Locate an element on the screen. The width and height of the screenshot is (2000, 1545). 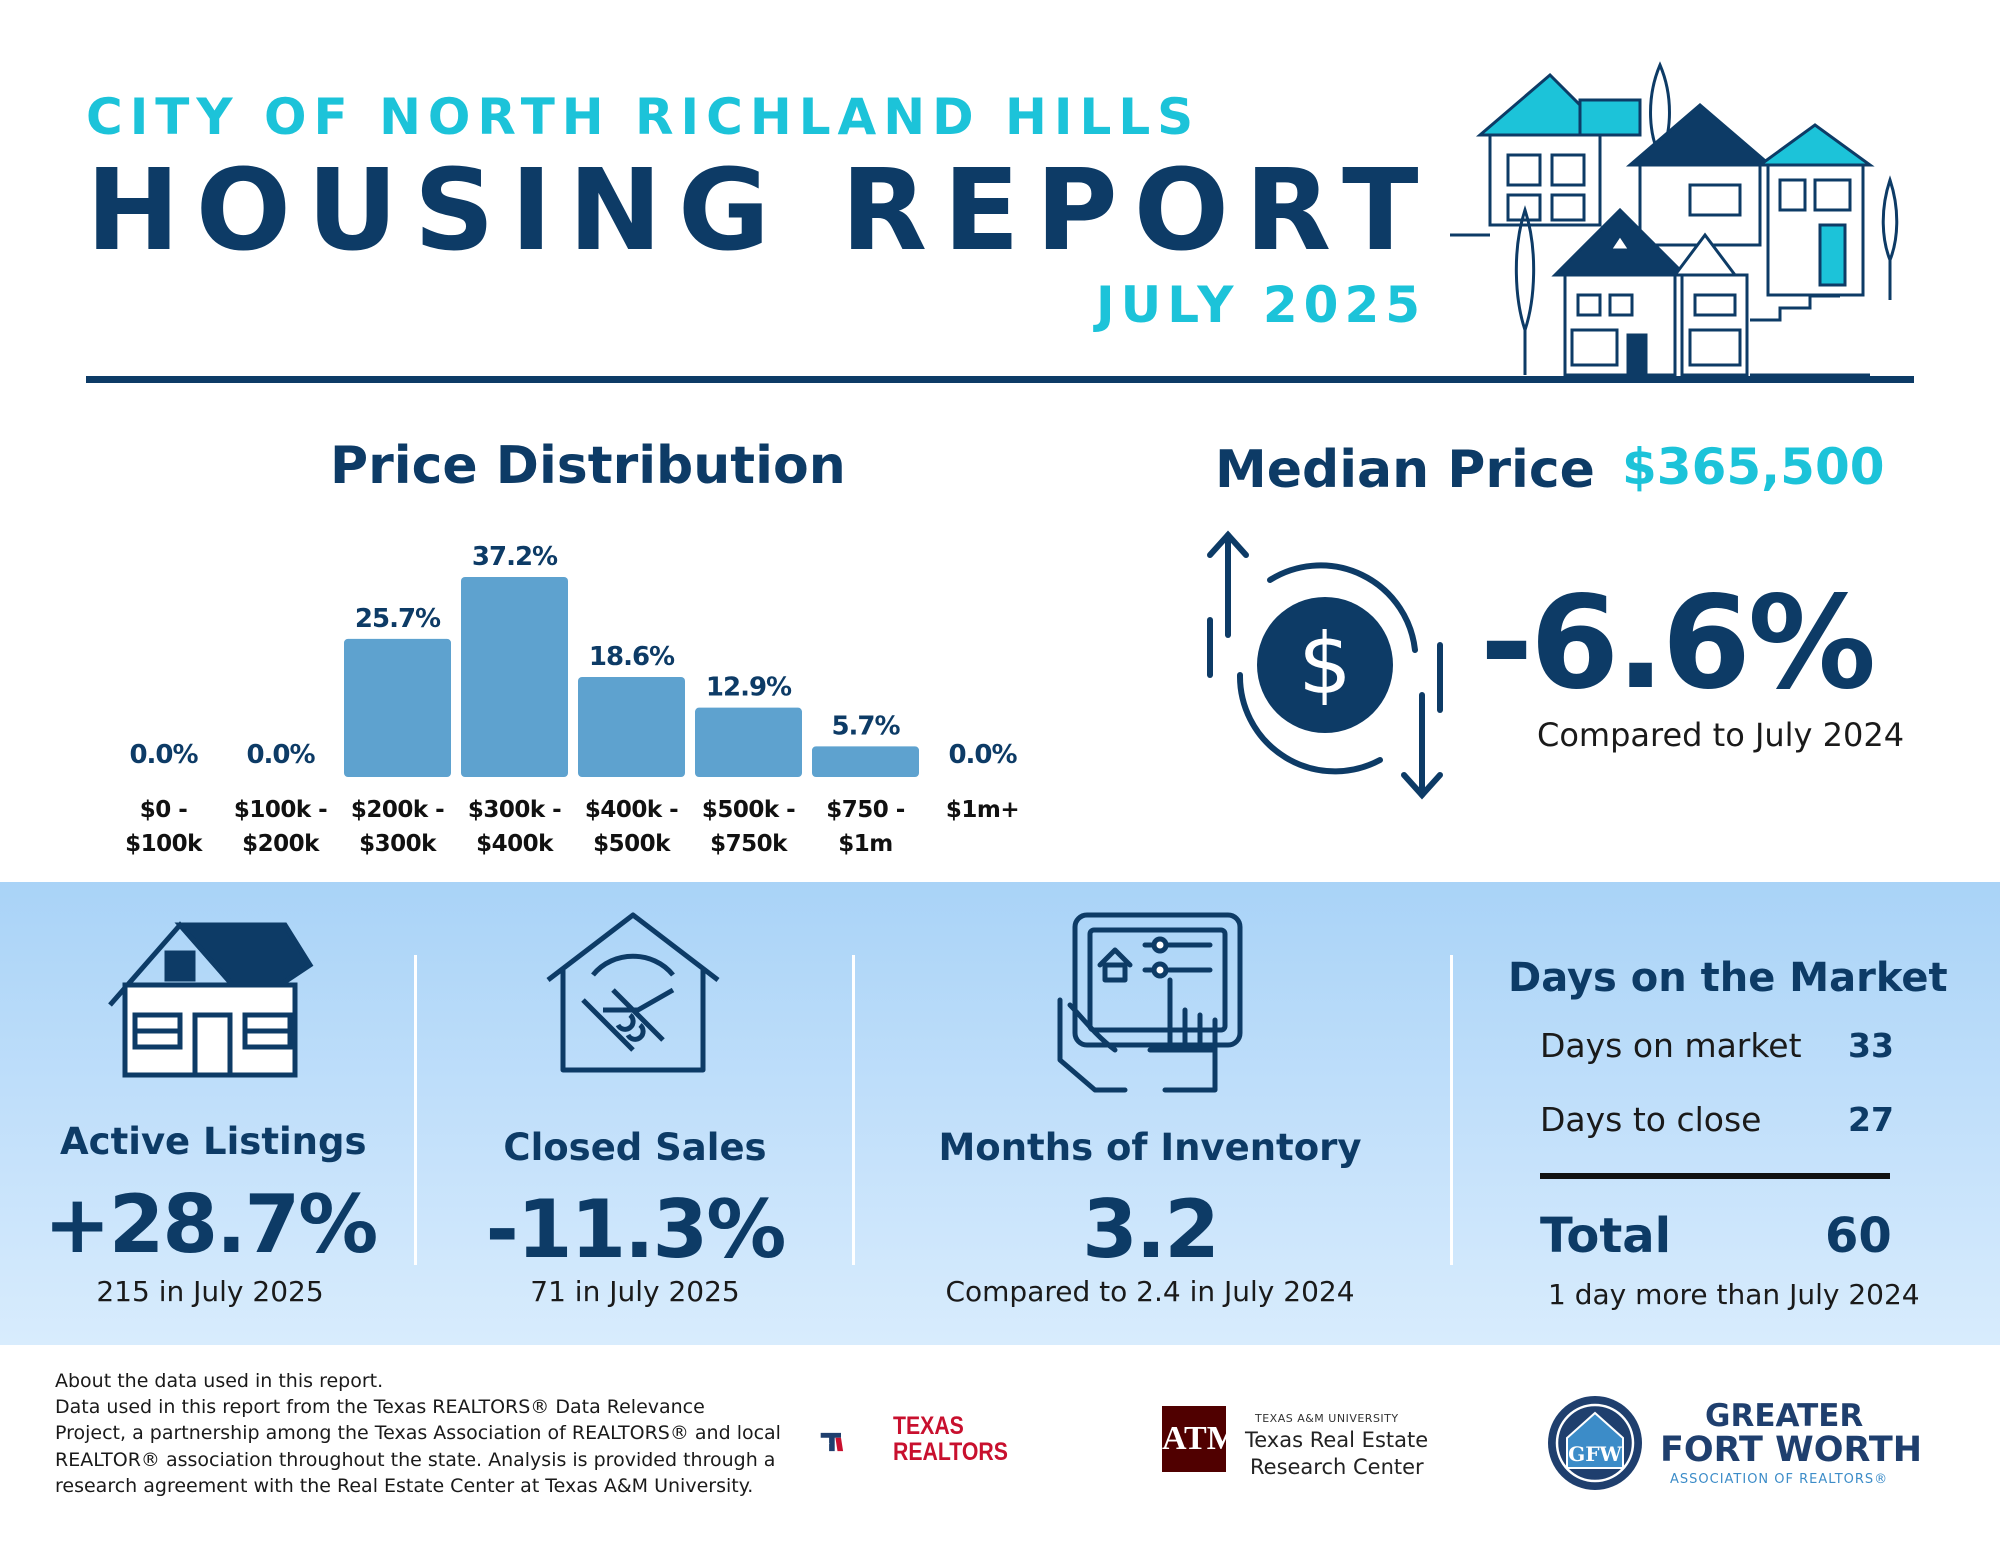
texas-realtors-line2: REALTORS is located at coordinates (950, 1452).